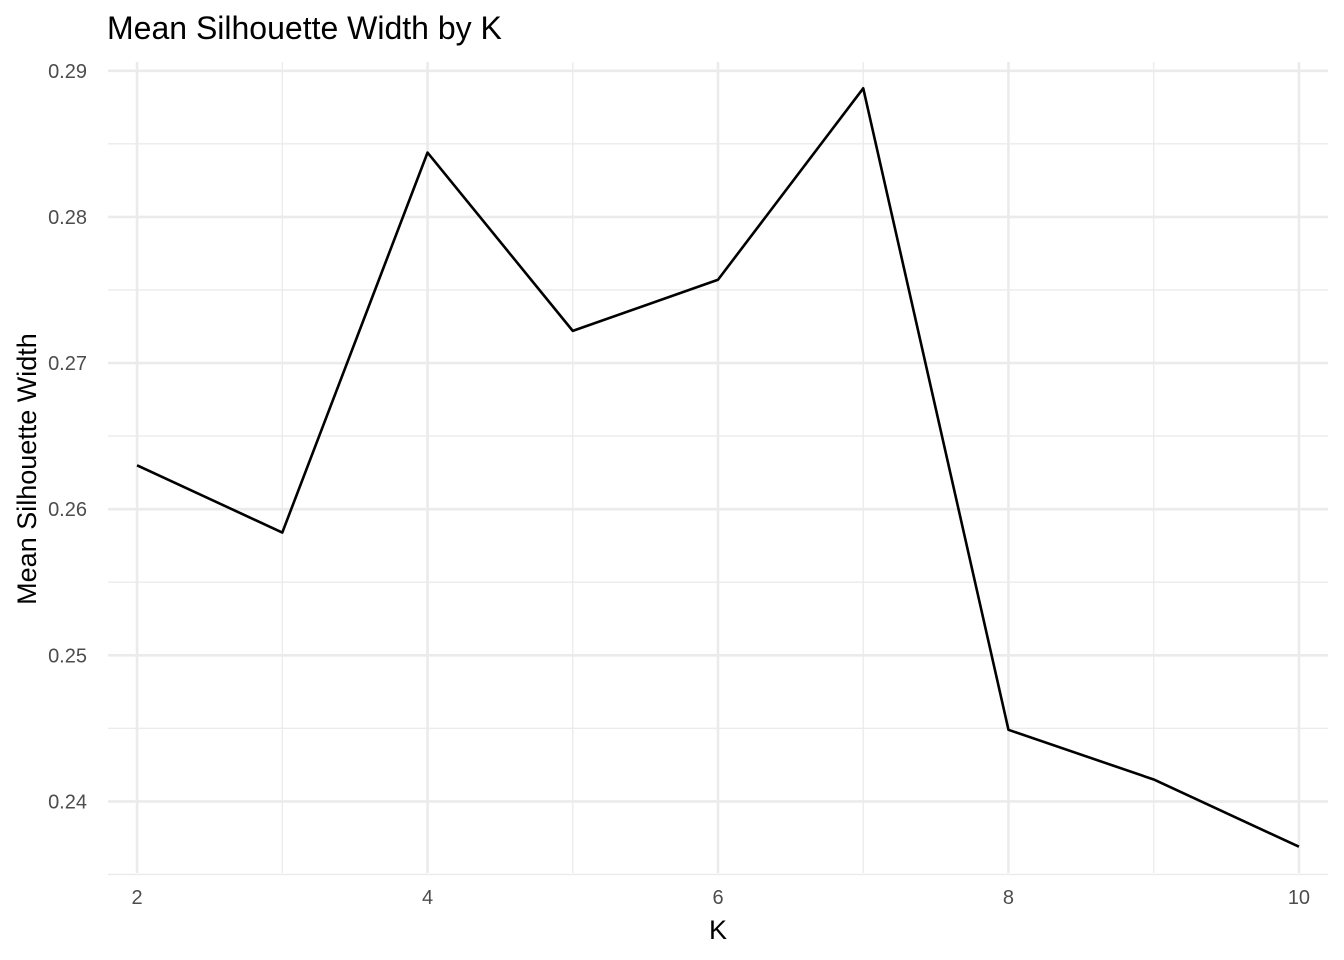  I want to click on y-tick-label: 0.27, so click(67, 364).